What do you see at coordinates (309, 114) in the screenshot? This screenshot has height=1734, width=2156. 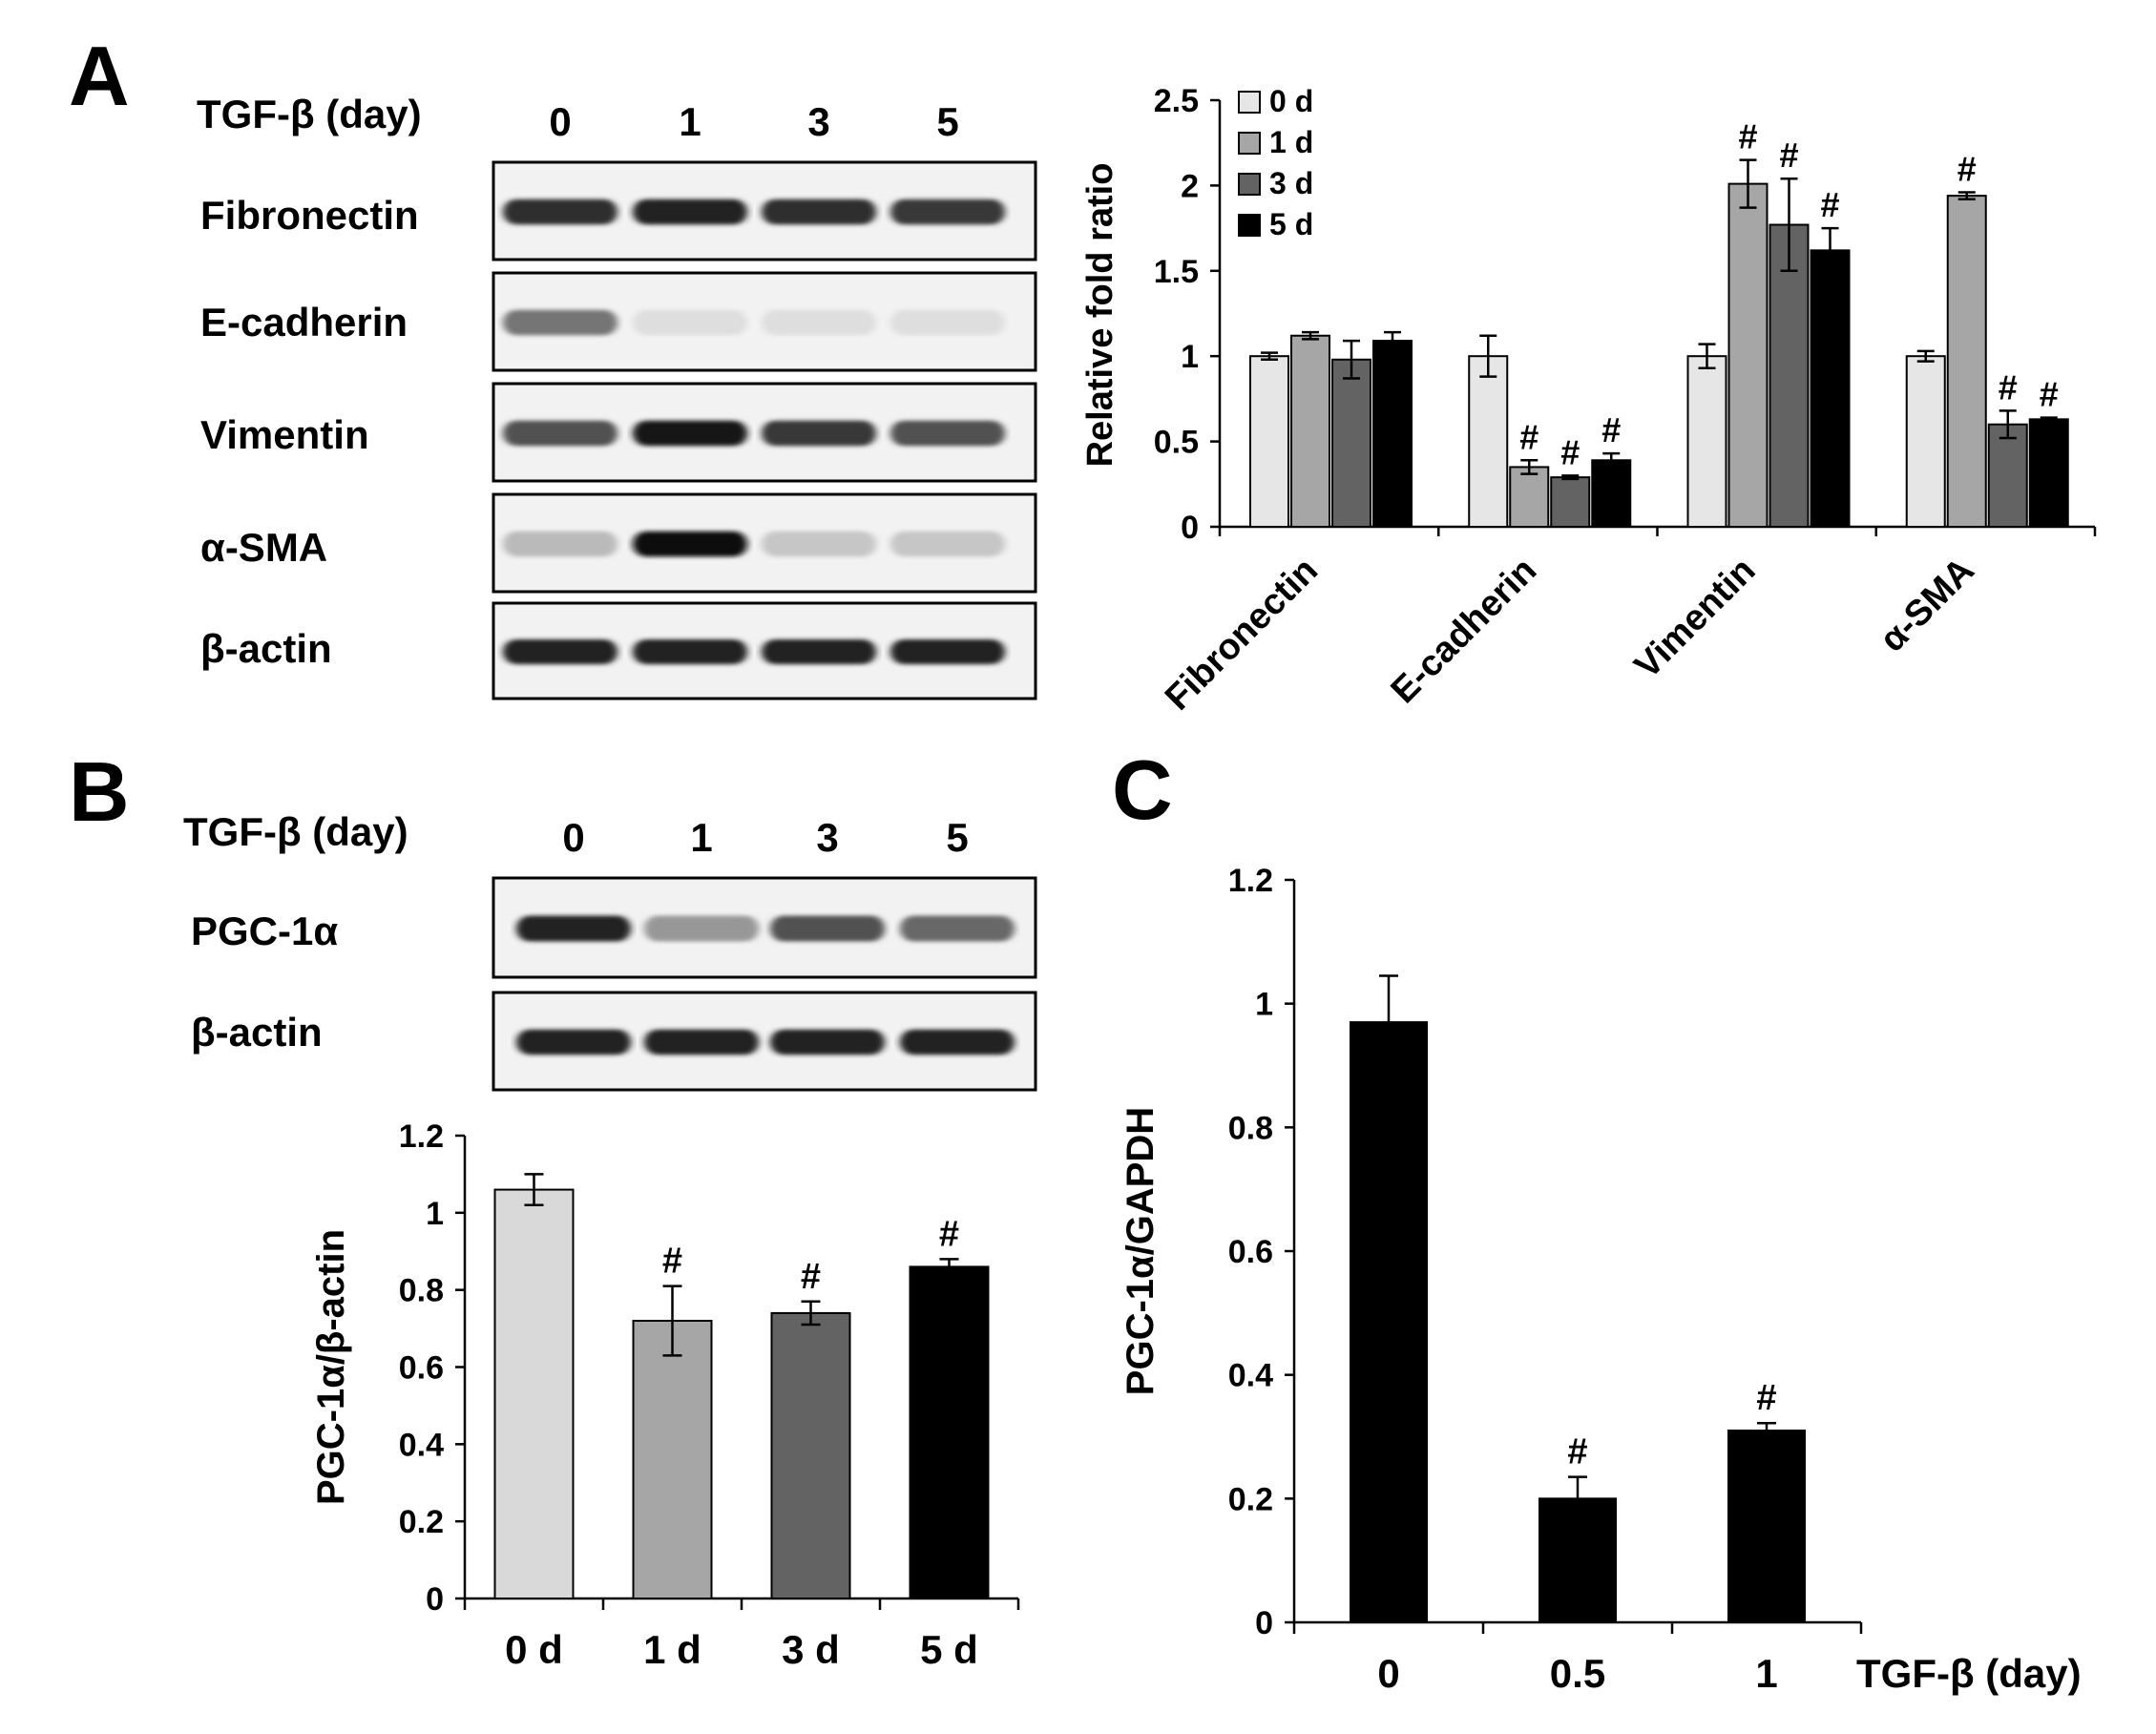 I see `blot-a-header-label: TGF-β (day)` at bounding box center [309, 114].